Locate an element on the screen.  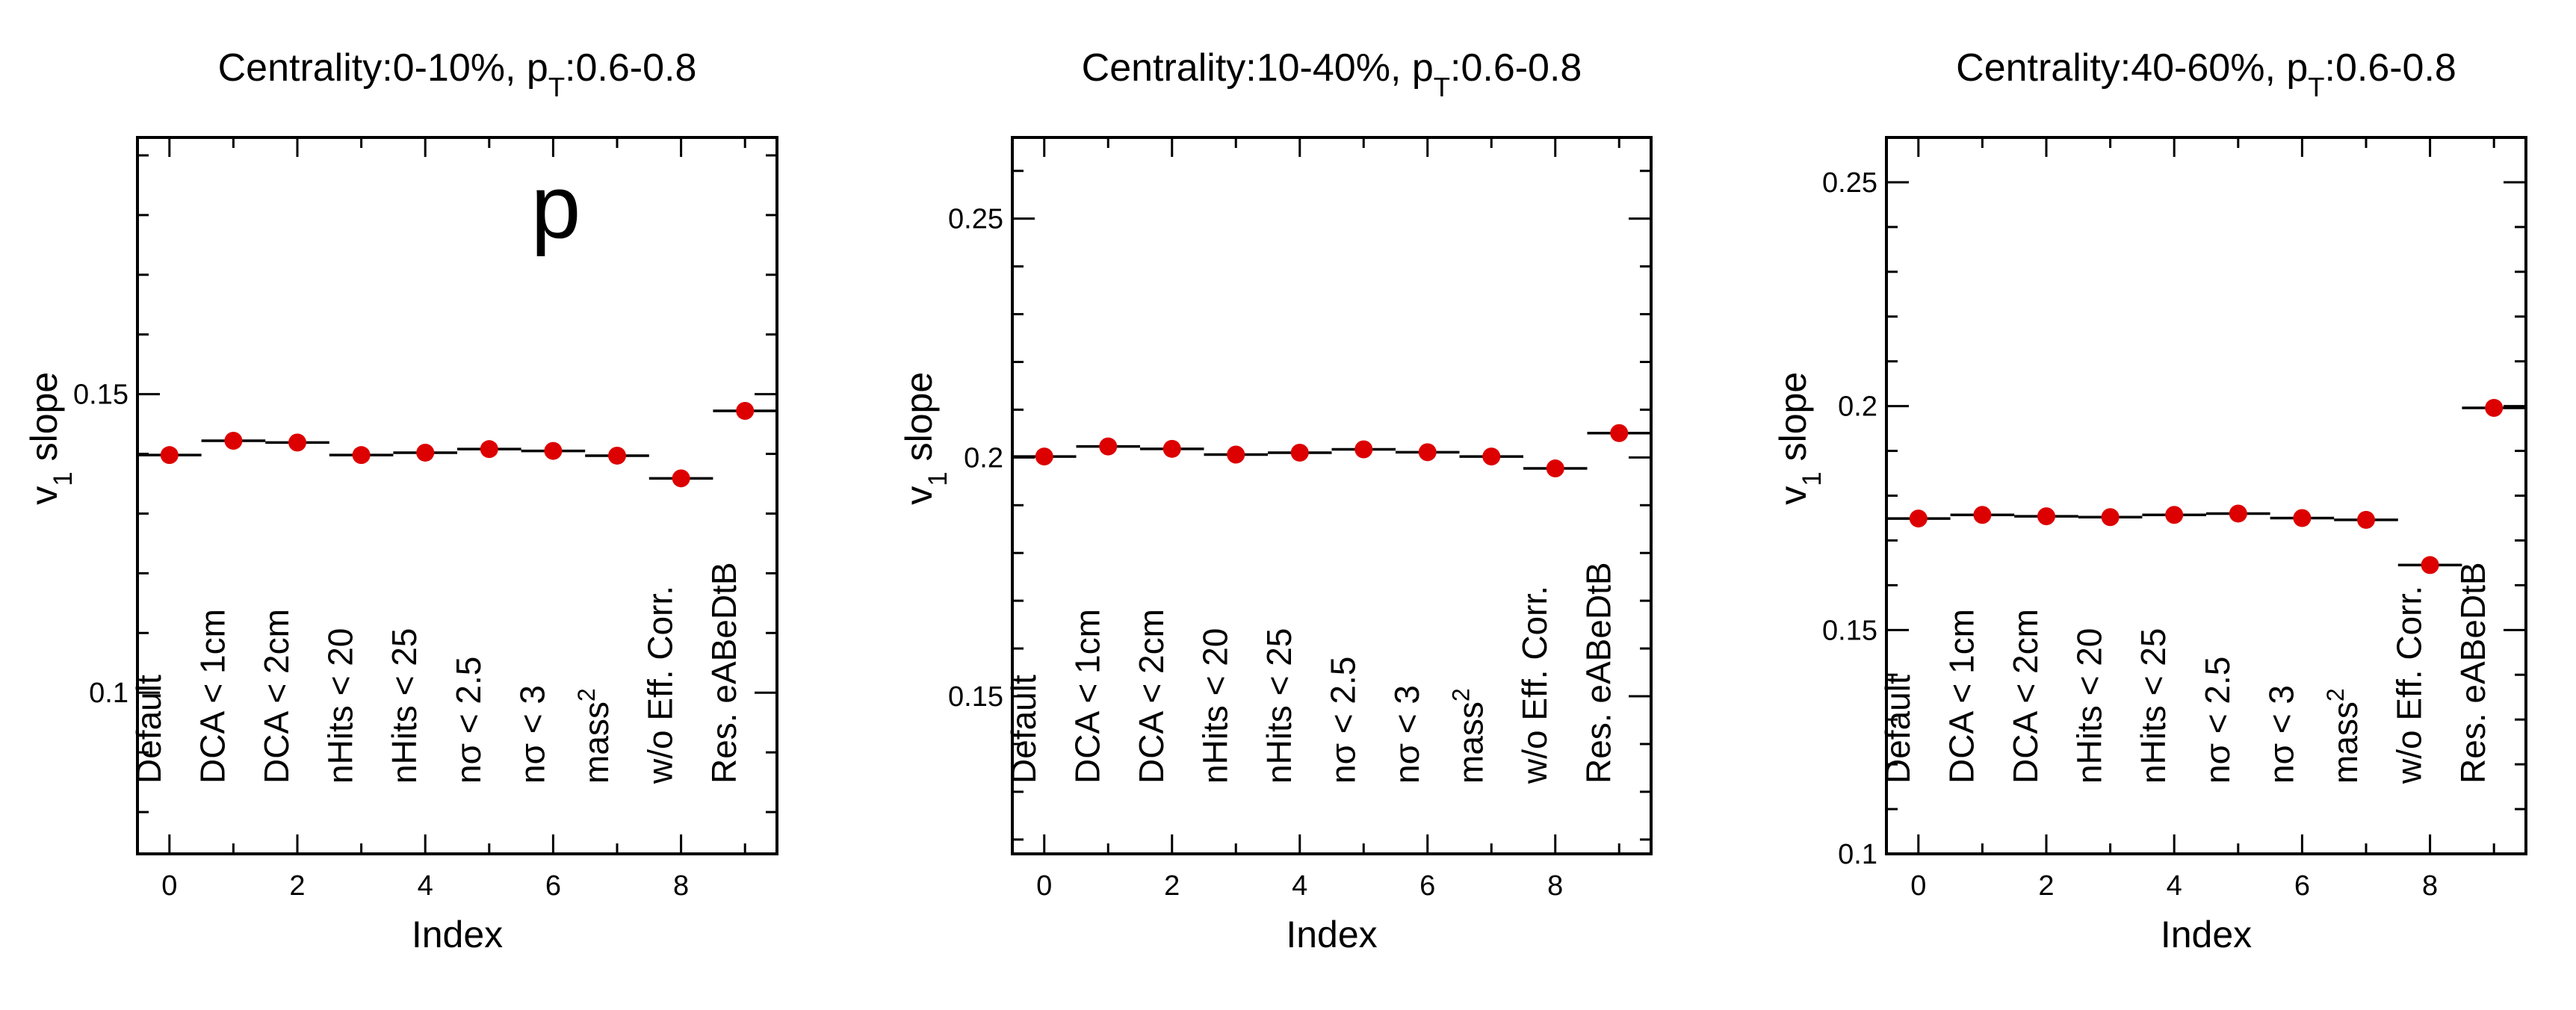
panel-title: Centrality:40-60%, pT:0.6-0.8 is located at coordinates (2206, 74).